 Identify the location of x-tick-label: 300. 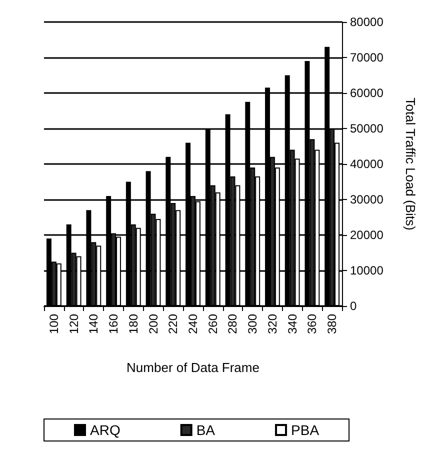
(253, 324).